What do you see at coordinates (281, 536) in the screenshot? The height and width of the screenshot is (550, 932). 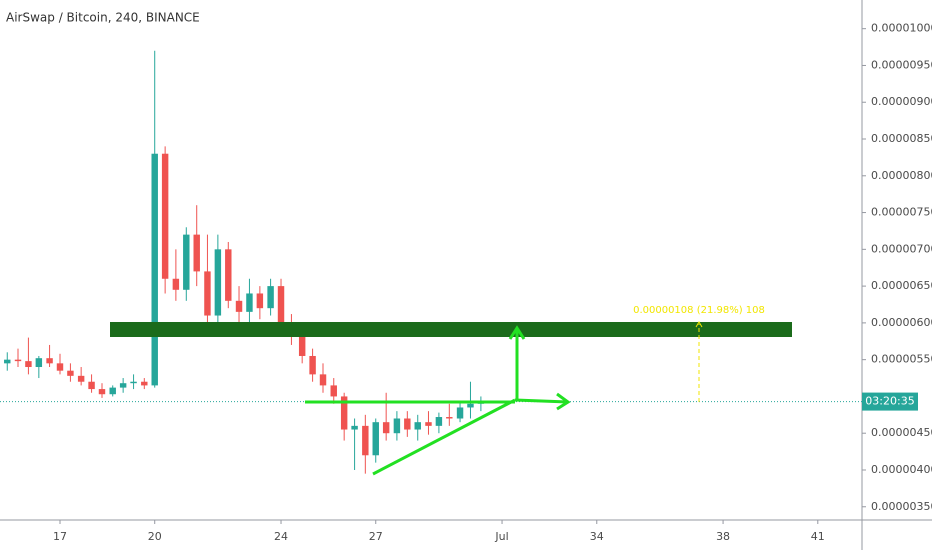 I see `x-tick-label: 24` at bounding box center [281, 536].